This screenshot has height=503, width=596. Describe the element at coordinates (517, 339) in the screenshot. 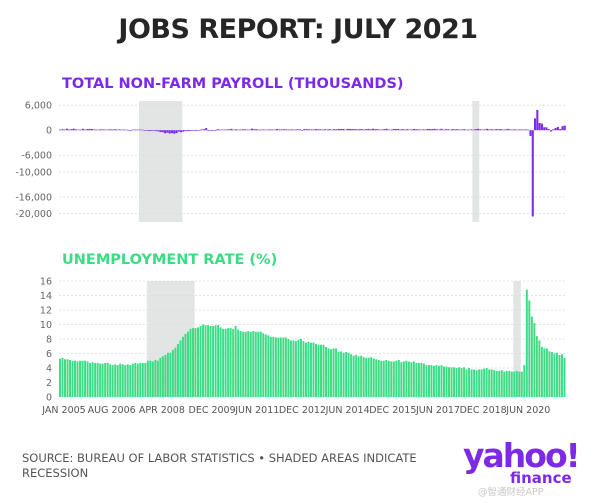

I see `recession-band` at that location.